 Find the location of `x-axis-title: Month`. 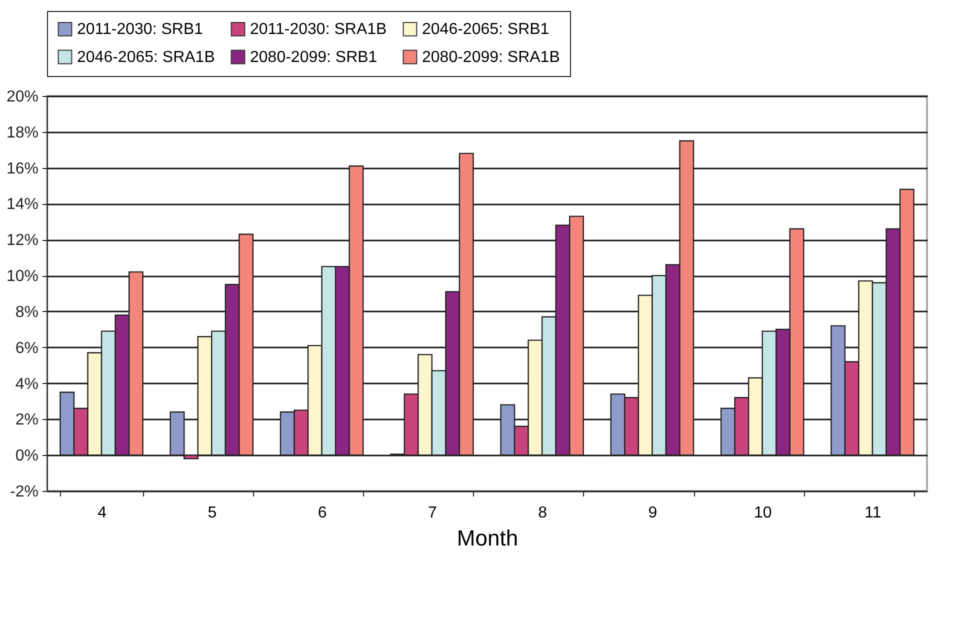

x-axis-title: Month is located at coordinates (487, 538).